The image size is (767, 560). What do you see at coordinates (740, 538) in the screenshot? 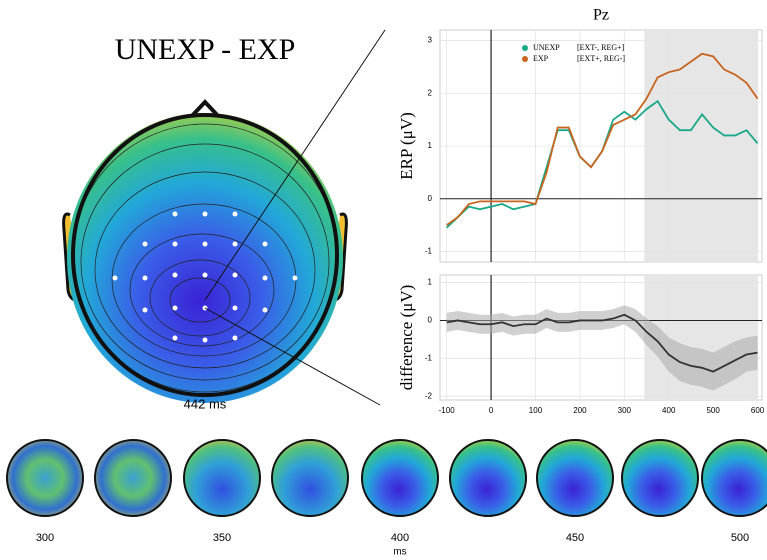
I see `time-tick-label: 500` at bounding box center [740, 538].